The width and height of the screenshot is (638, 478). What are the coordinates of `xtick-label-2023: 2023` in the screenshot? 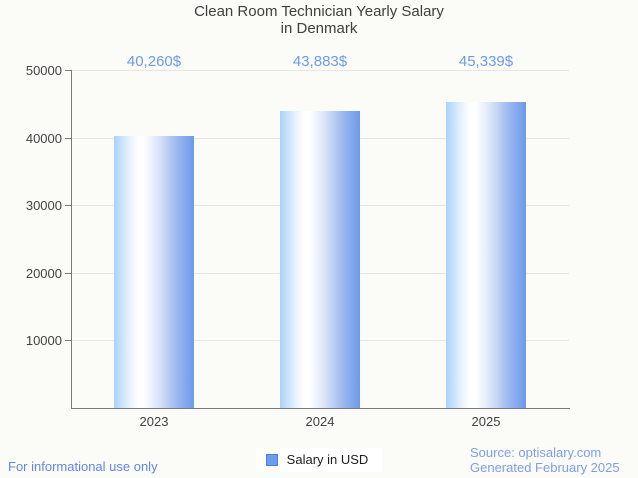 It's located at (154, 421).